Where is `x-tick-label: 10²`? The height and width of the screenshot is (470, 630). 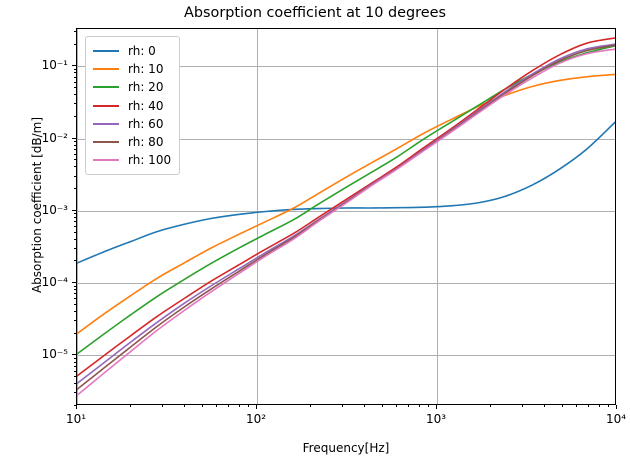 x-tick-label: 10² is located at coordinates (256, 419).